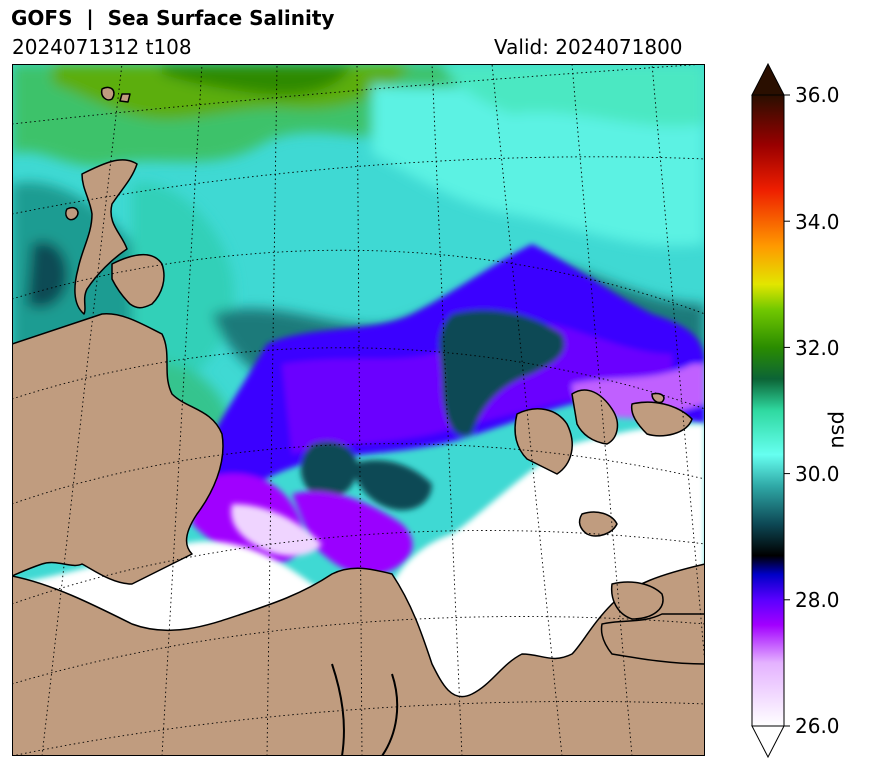 This screenshot has height=767, width=883. What do you see at coordinates (817, 348) in the screenshot?
I see `colorbar-tick-label: 32.0` at bounding box center [817, 348].